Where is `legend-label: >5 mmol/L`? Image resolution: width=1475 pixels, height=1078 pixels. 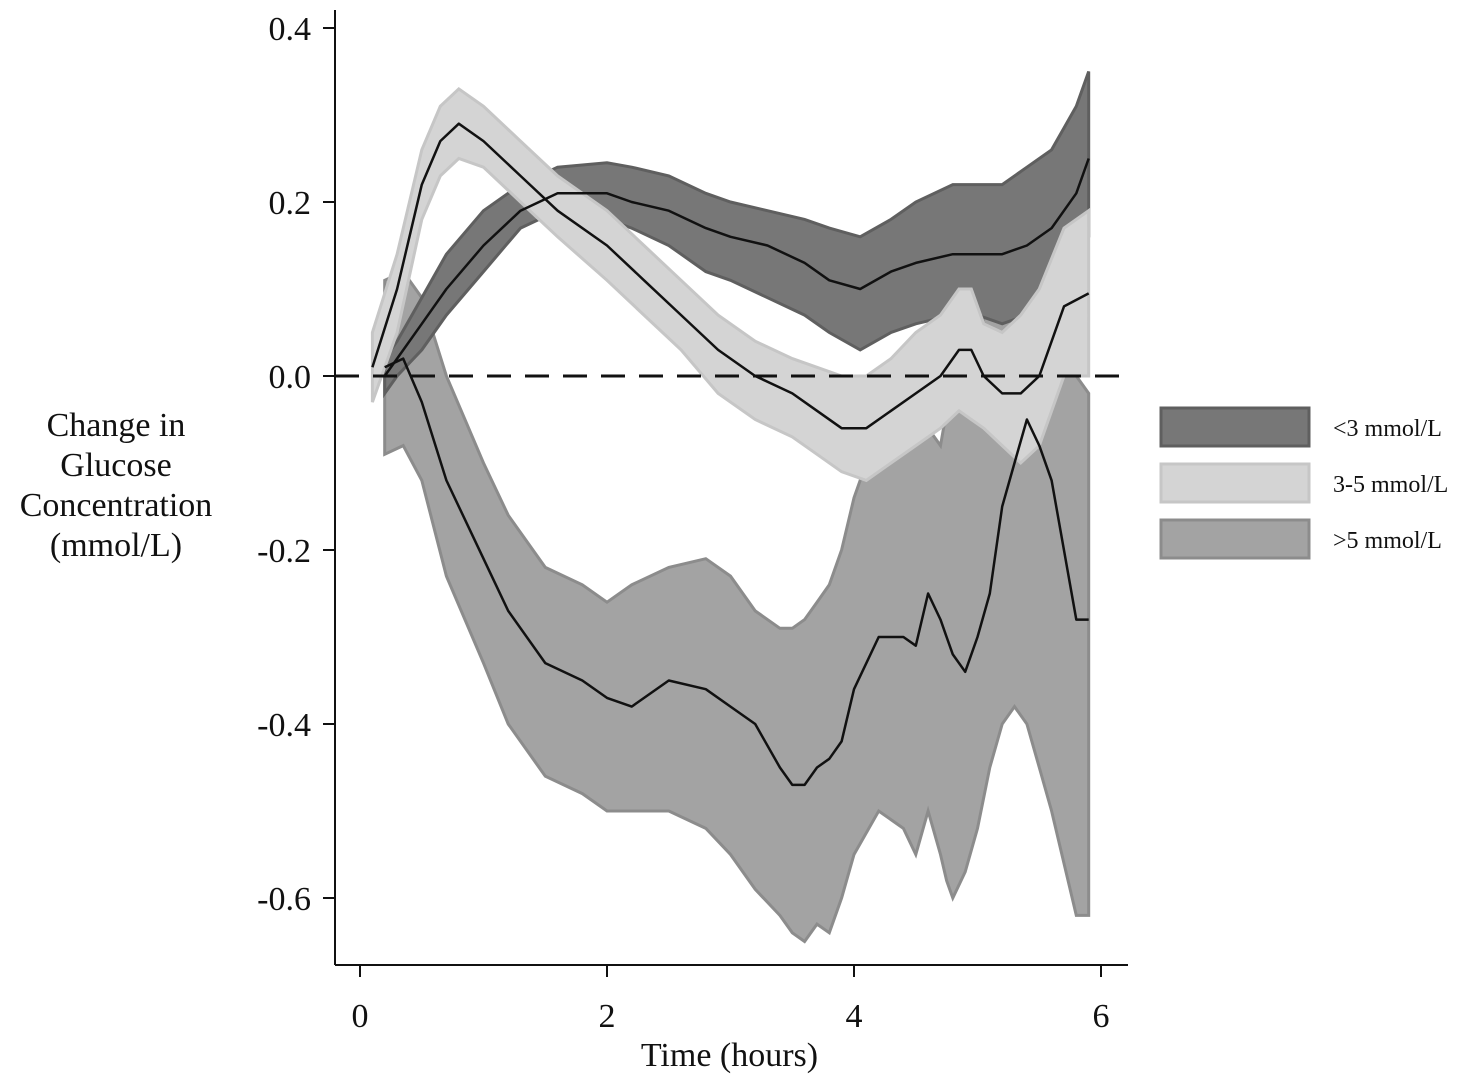
legend-label: >5 mmol/L is located at coordinates (1387, 541).